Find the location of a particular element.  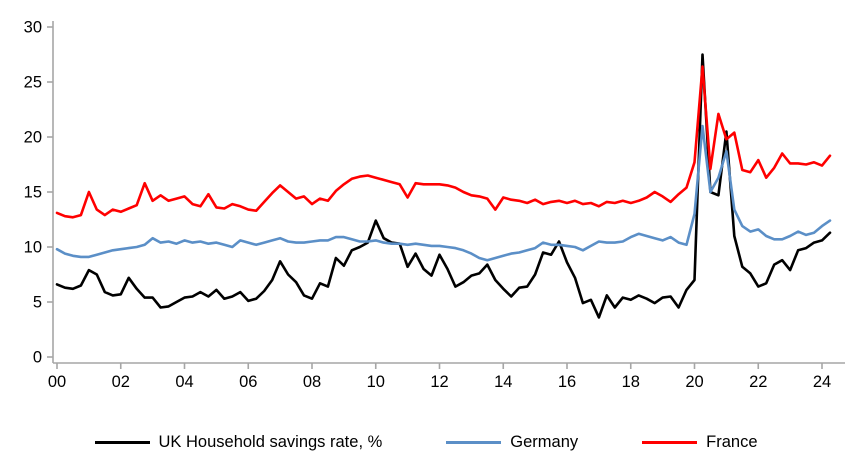

y-axis: 0 5 10 15 20 25 30 is located at coordinates (38, 193).